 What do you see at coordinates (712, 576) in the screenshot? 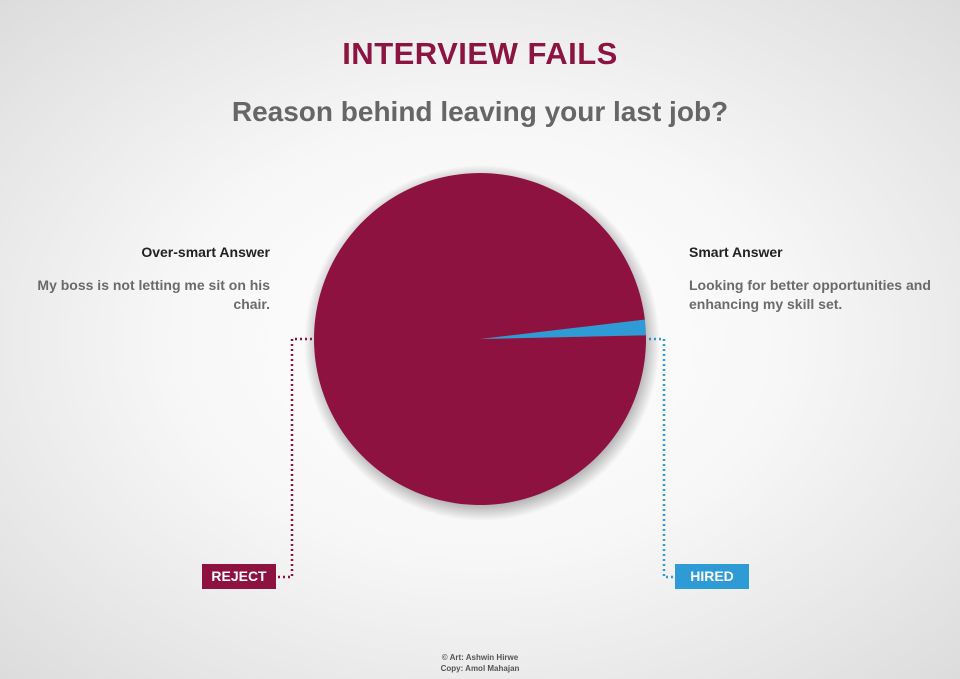
I see `hired-badge: HIRED` at bounding box center [712, 576].